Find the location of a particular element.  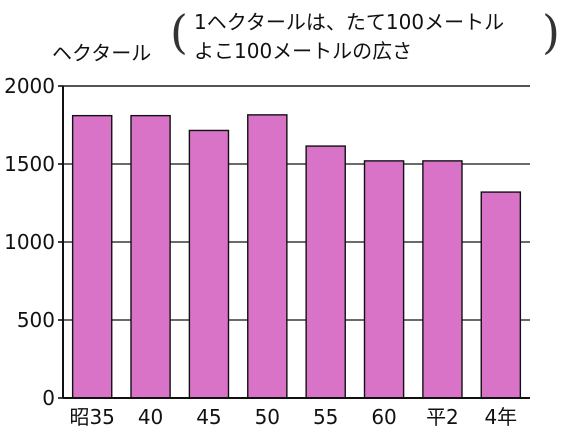

unit-note: ( 1ヘクタールは、たて100メートル よこ100メートルの広さ ) is located at coordinates (365, 34).